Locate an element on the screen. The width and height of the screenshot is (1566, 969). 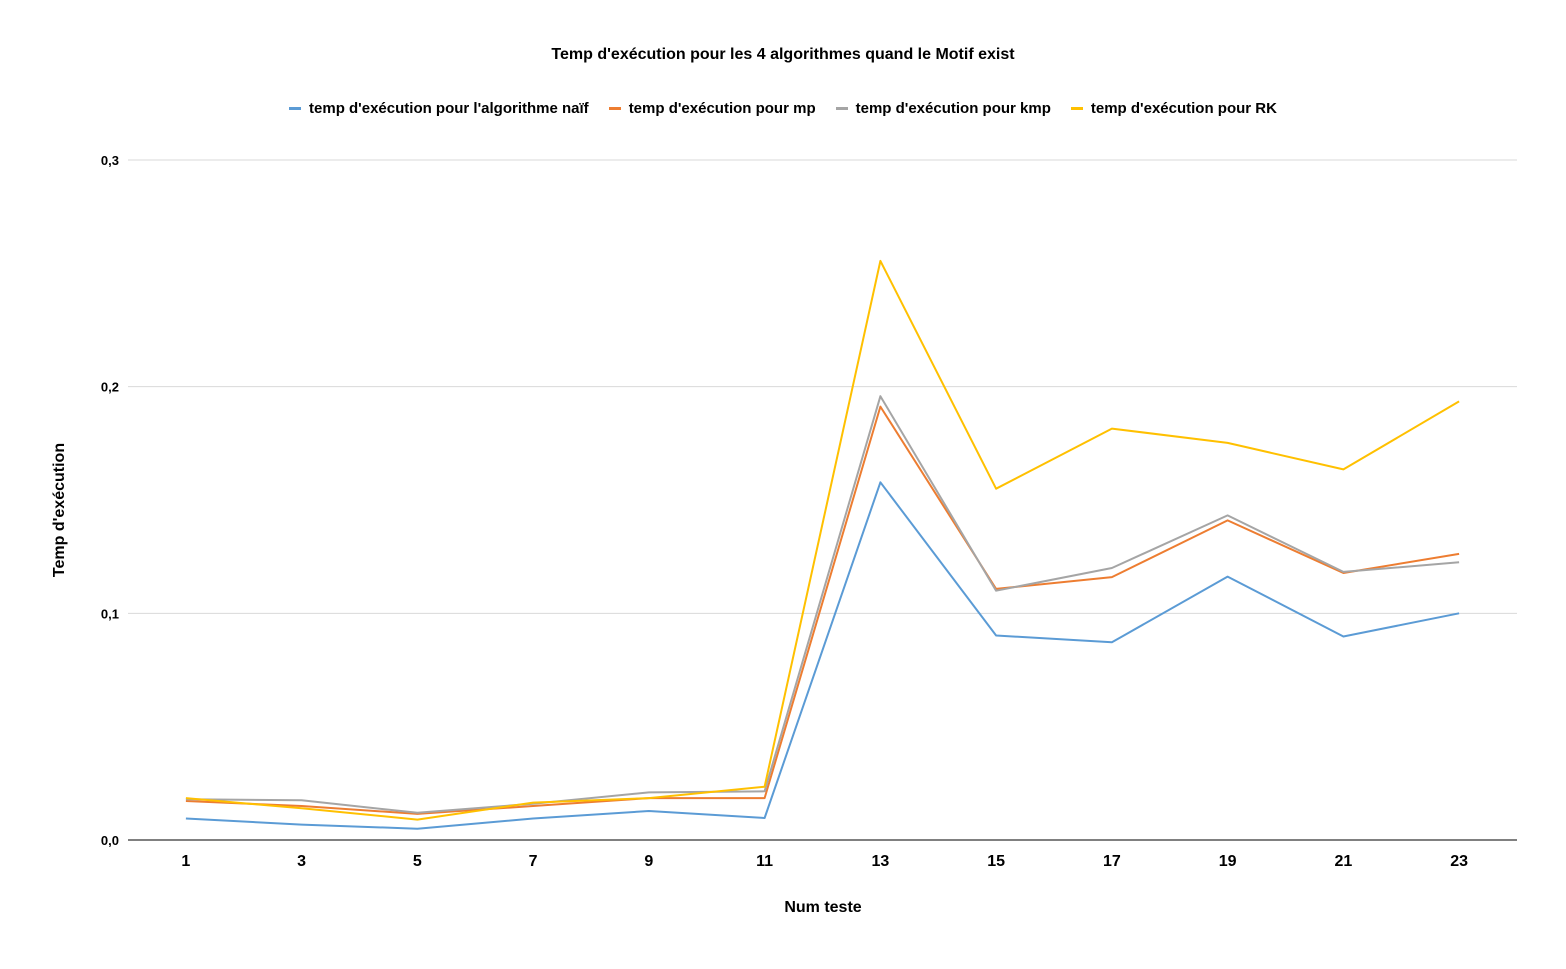
x-tick-label: 13 is located at coordinates (880, 861).